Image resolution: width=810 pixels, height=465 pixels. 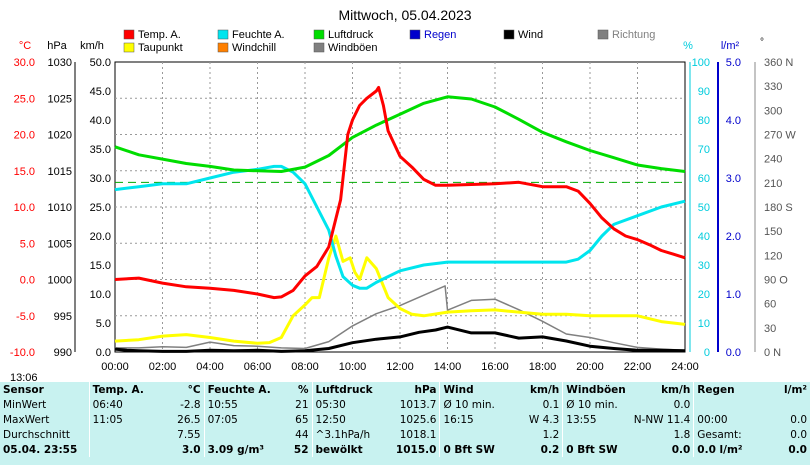 I want to click on legend-label: Regen, so click(x=440, y=35).